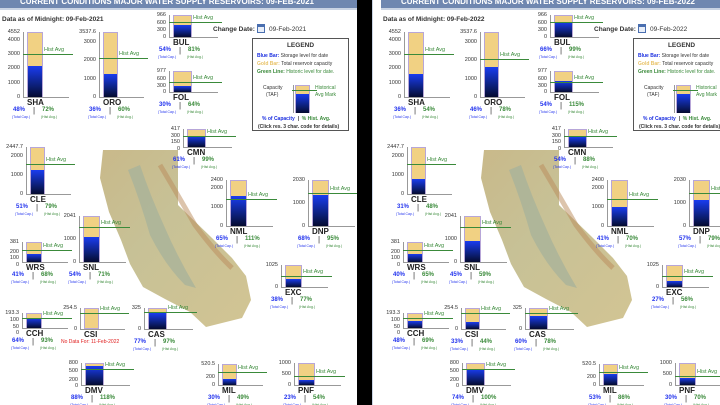 This screenshot has height=405, width=720. What do you see at coordinates (288, 29) in the screenshot?
I see `date-value: 09-Feb-2021` at bounding box center [288, 29].